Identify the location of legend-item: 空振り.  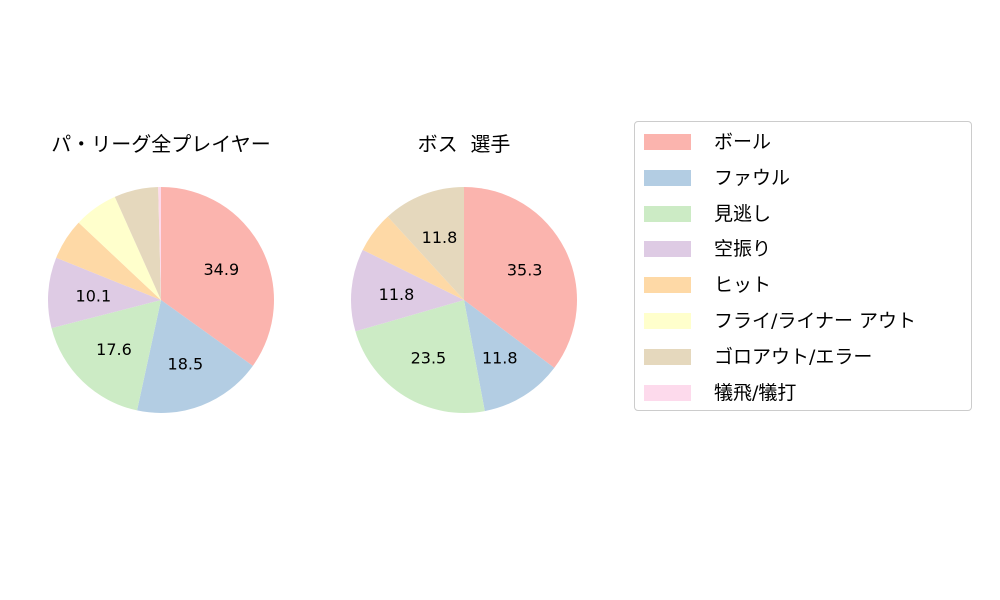
(707, 249).